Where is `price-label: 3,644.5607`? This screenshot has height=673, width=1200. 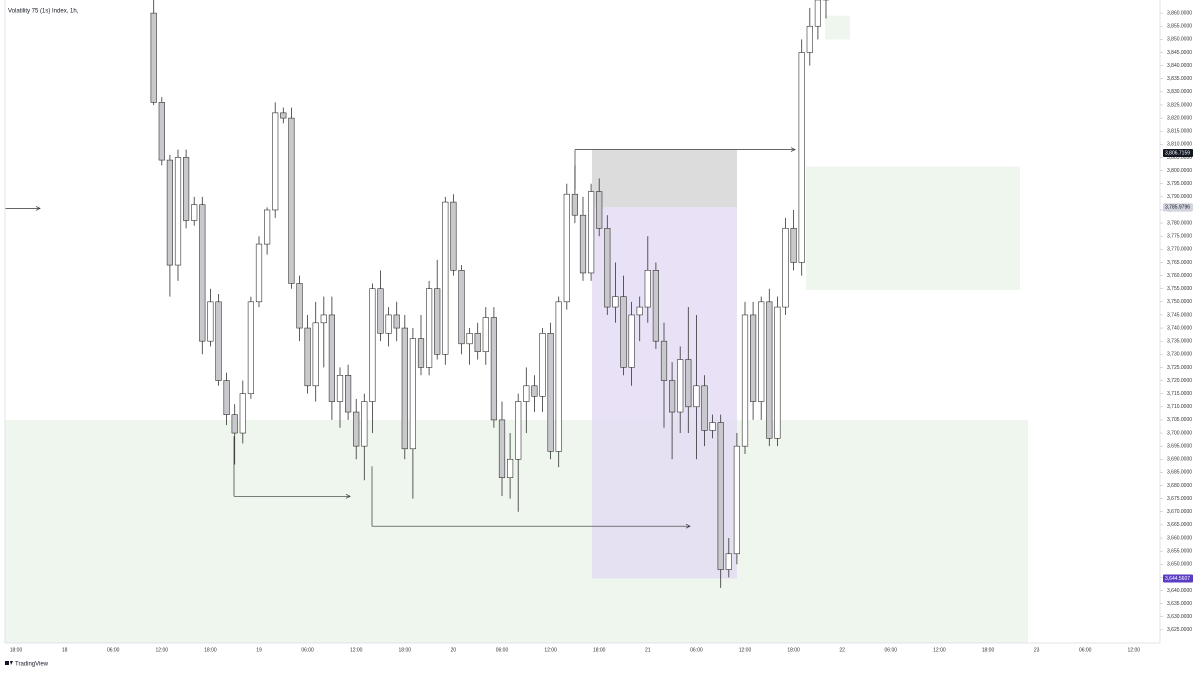 price-label: 3,644.5607 is located at coordinates (1177, 579).